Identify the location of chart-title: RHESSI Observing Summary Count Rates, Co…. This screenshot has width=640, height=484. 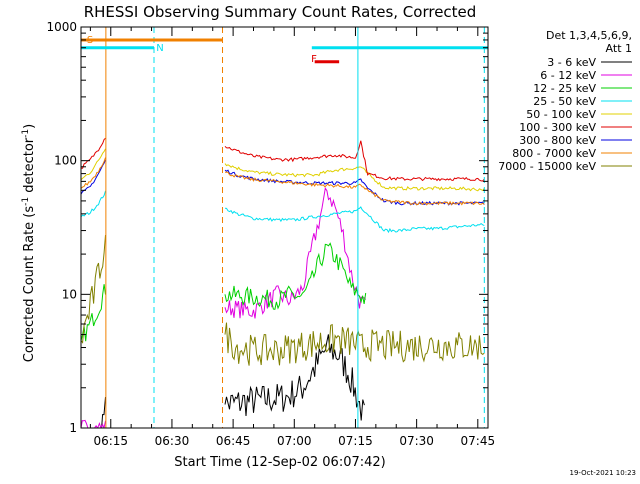
(280, 12).